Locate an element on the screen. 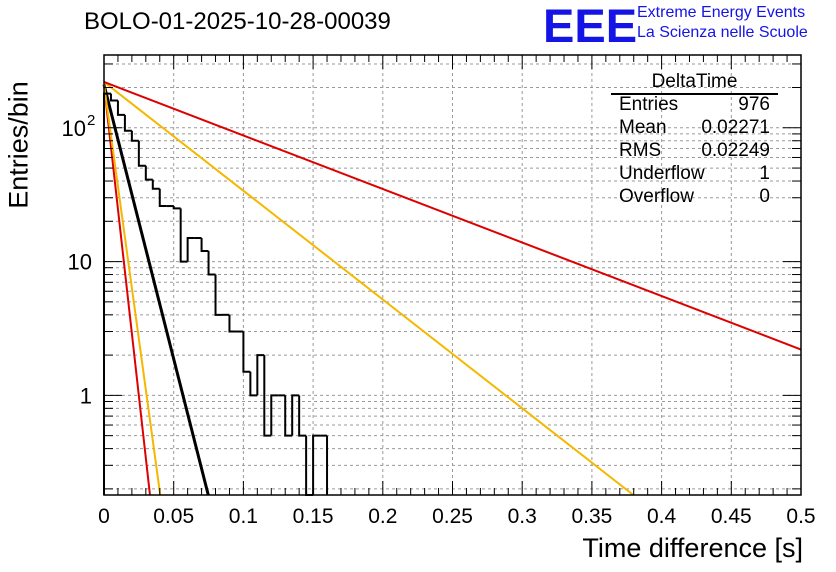  stats-value: 1 is located at coordinates (764, 173).